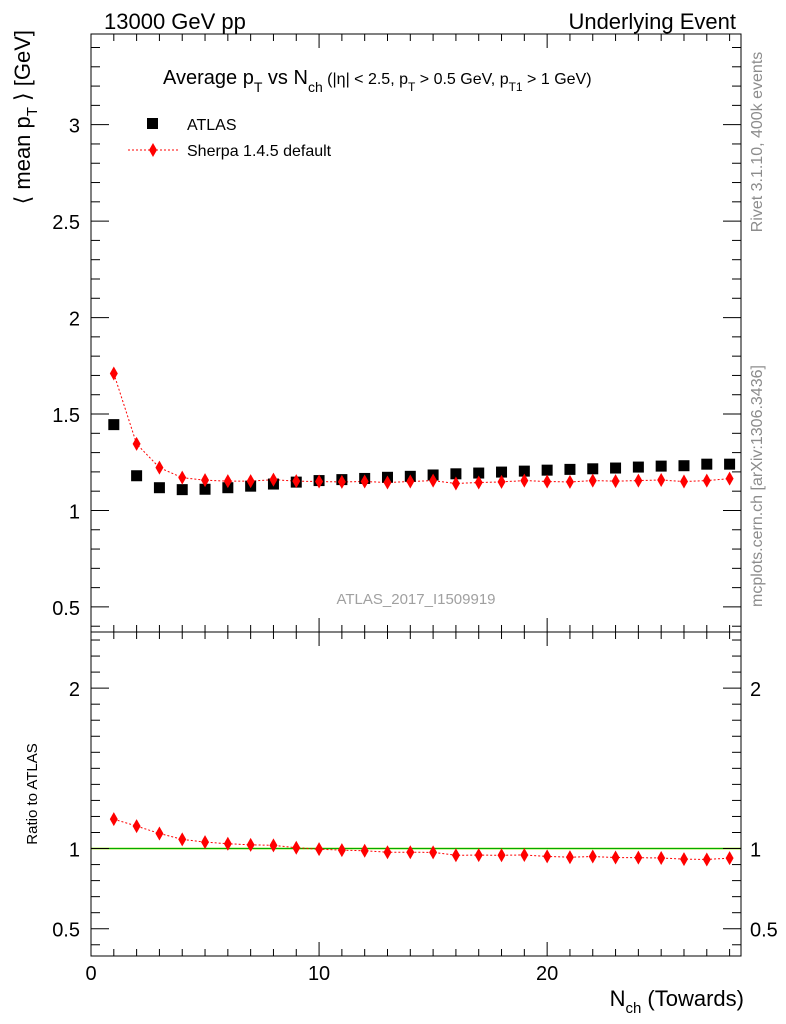 The width and height of the screenshot is (786, 1024). Describe the element at coordinates (66, 368) in the screenshot. I see `main-panel-y-tick-labels: 0.5 1 1.5 2 2.5 3` at that location.